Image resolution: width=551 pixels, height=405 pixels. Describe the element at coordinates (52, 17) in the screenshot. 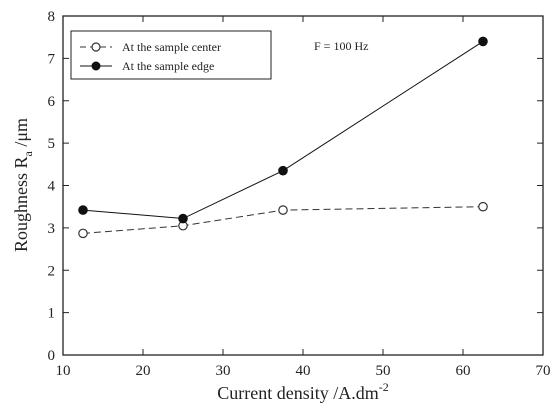

I see `y-tick-label-8: 8` at that location.